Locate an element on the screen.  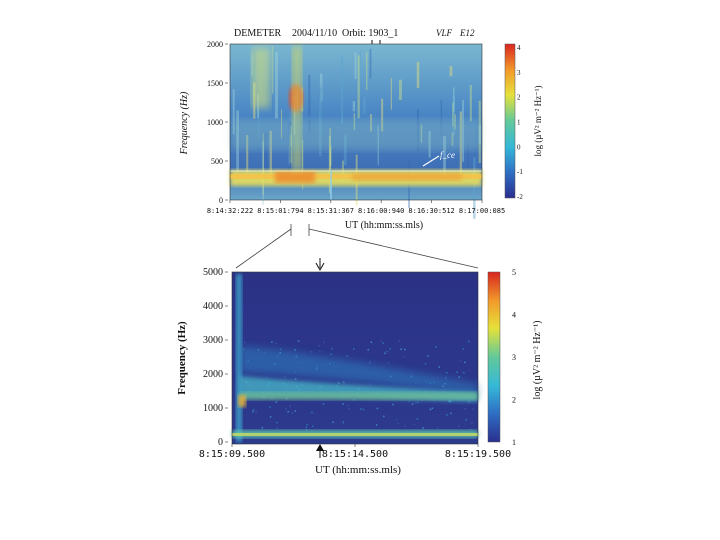
bottom-y-tick-0: 0 is located at coordinates (220, 442).